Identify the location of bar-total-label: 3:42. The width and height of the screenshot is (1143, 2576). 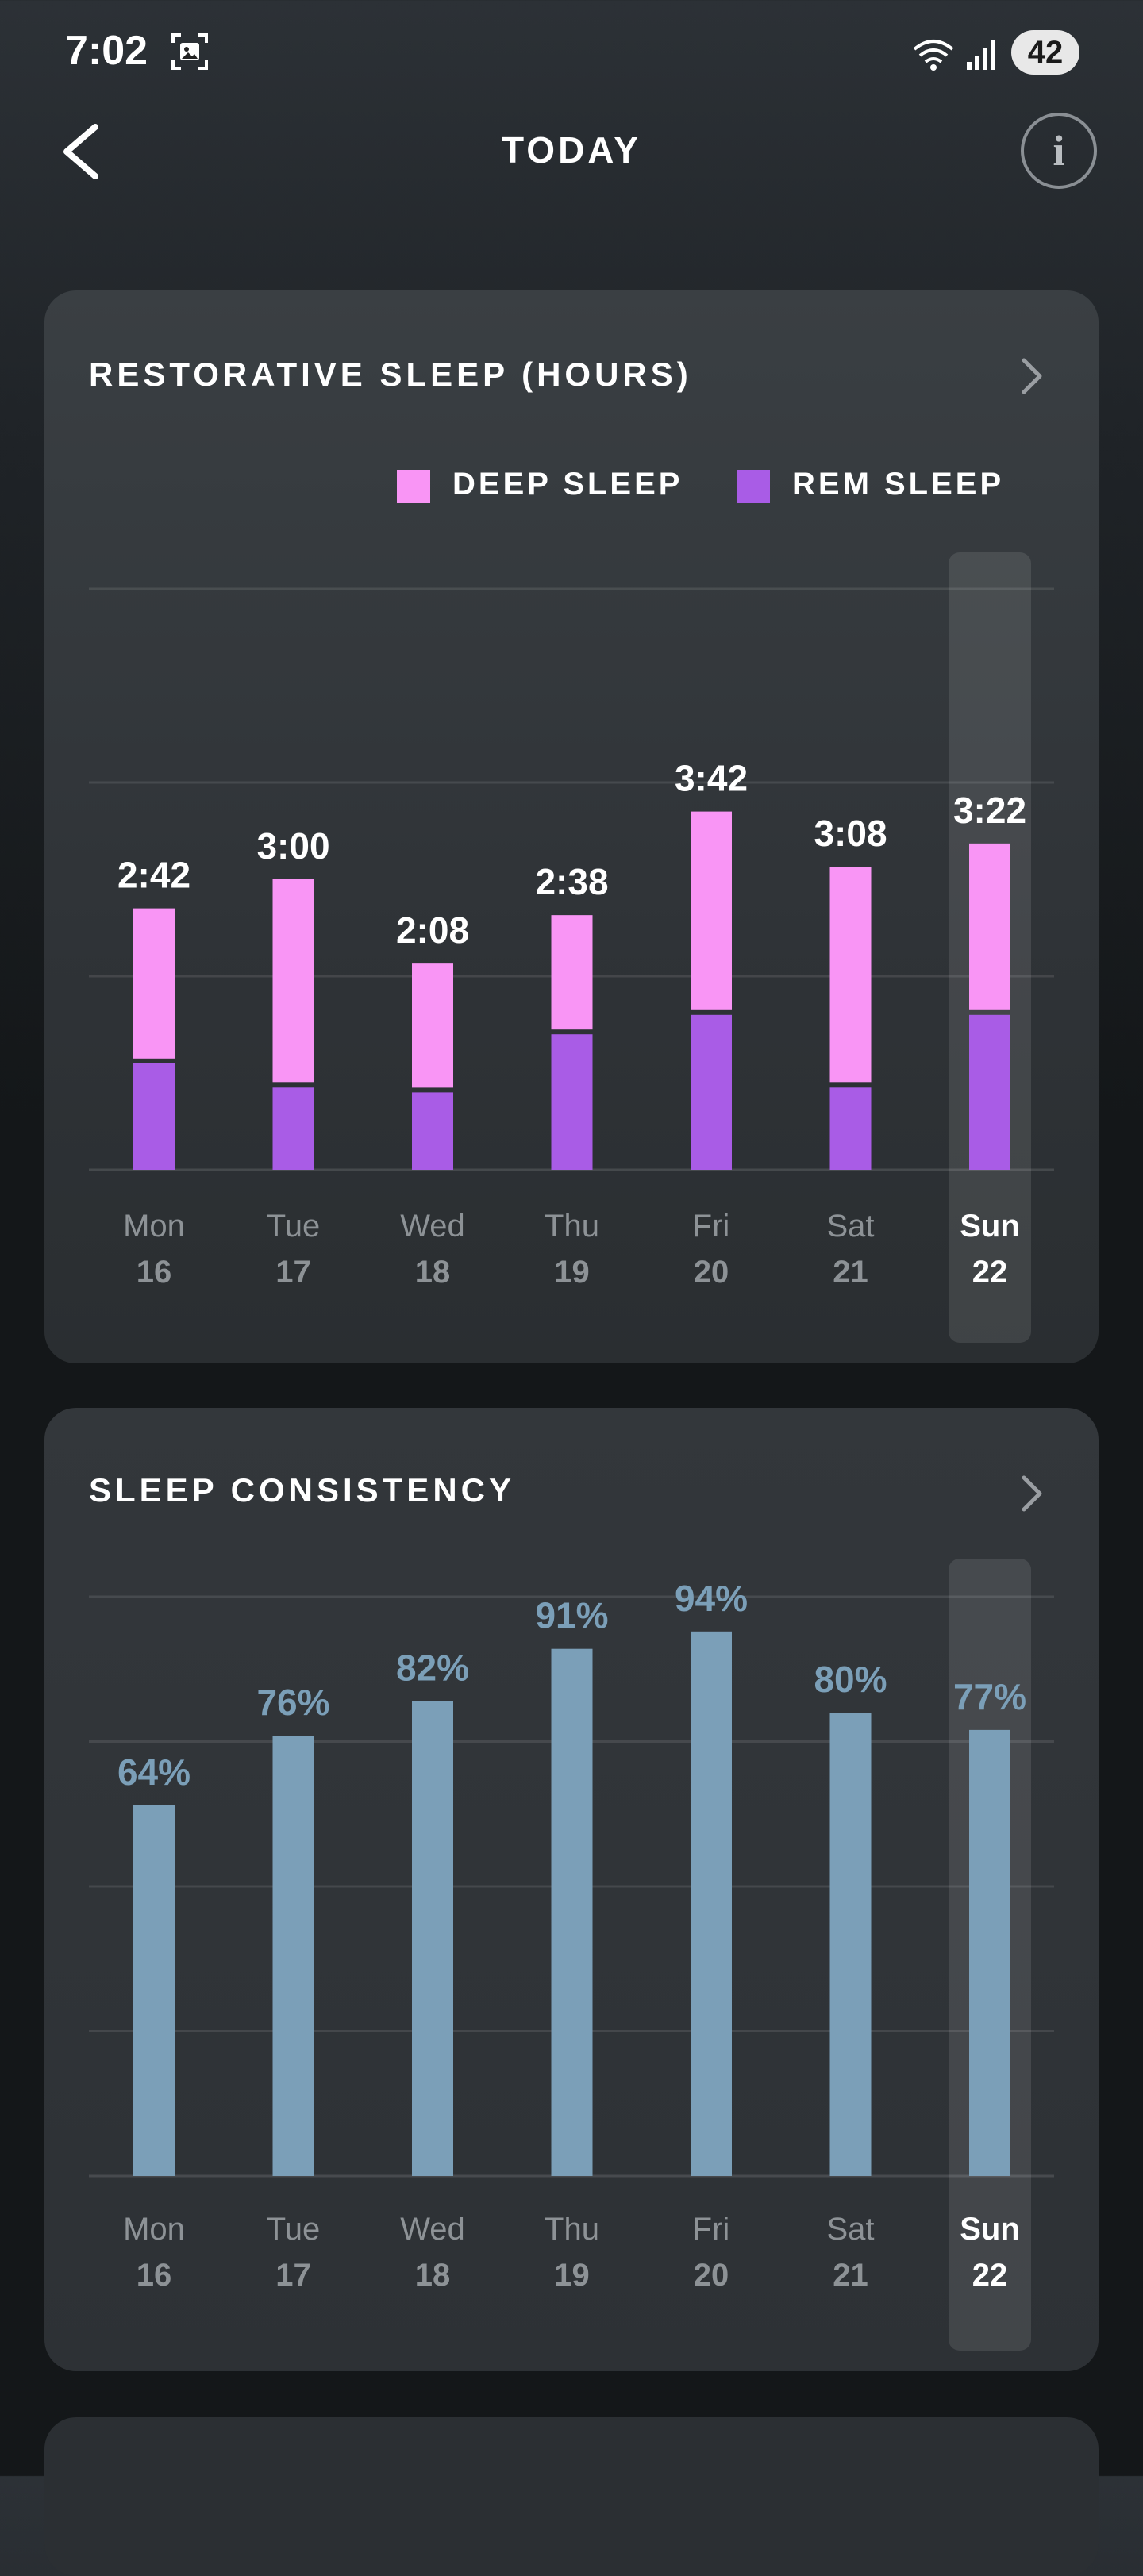
(711, 779).